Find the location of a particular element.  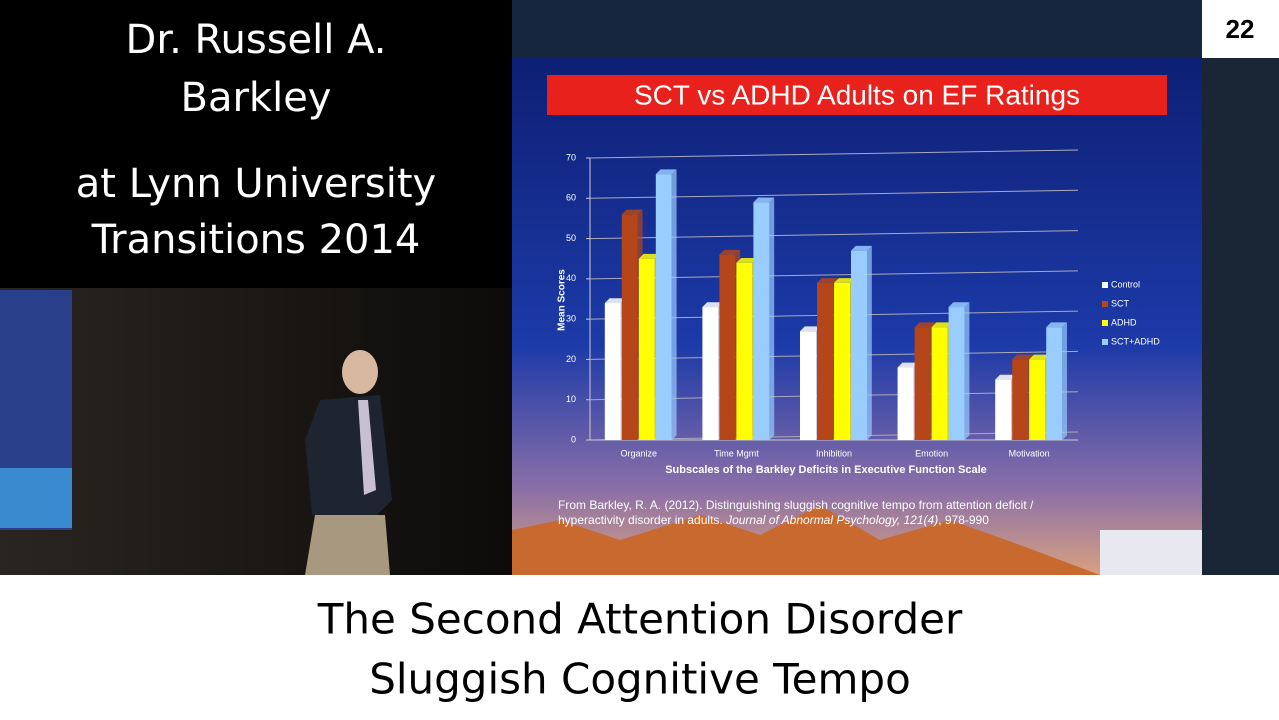

speaker-line: Dr. Russell A. is located at coordinates (256, 40).